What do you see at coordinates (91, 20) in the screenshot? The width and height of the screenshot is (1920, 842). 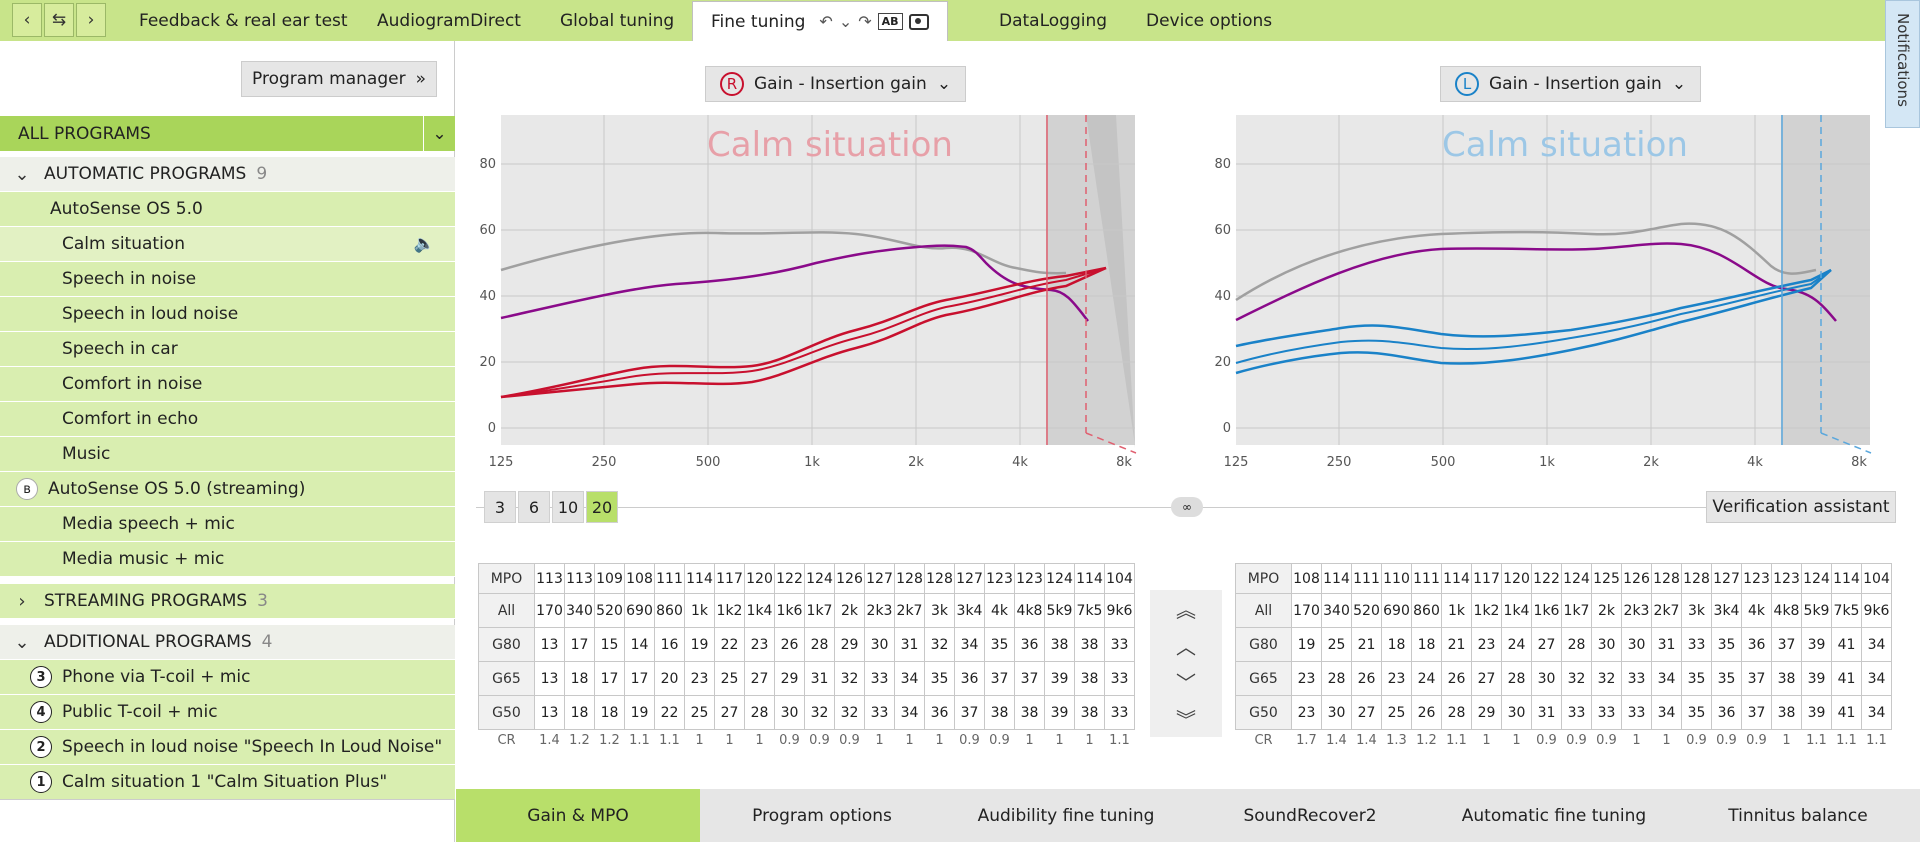 I see `forward-button: ›` at bounding box center [91, 20].